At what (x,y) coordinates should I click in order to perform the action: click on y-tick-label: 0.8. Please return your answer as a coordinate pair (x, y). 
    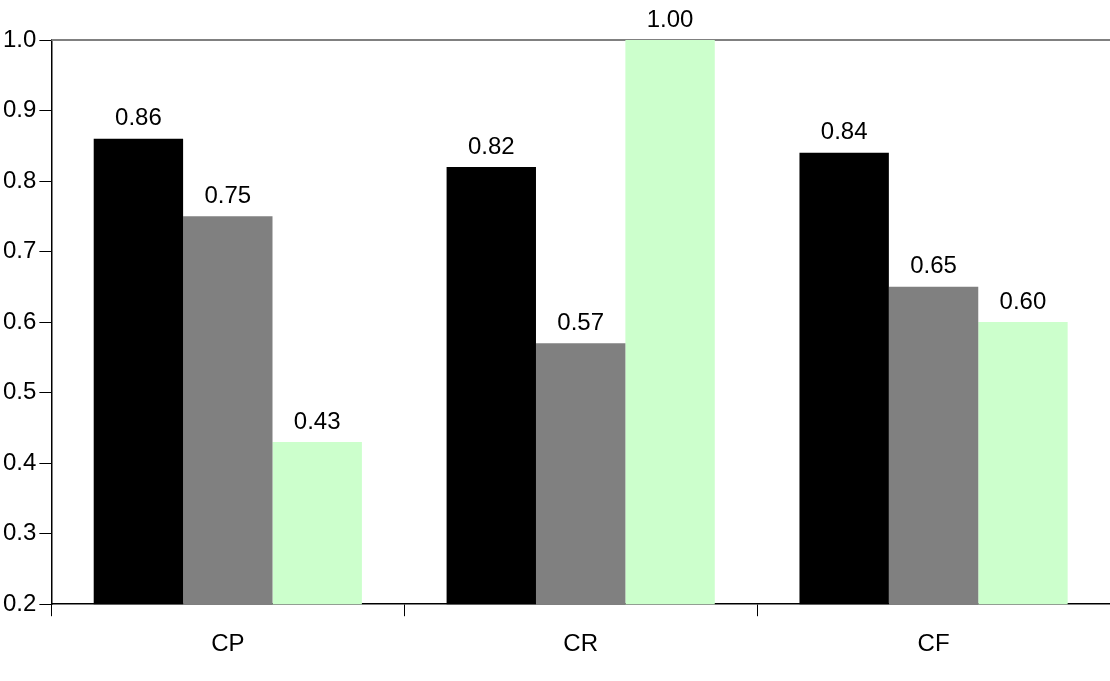
    Looking at the image, I should click on (19, 179).